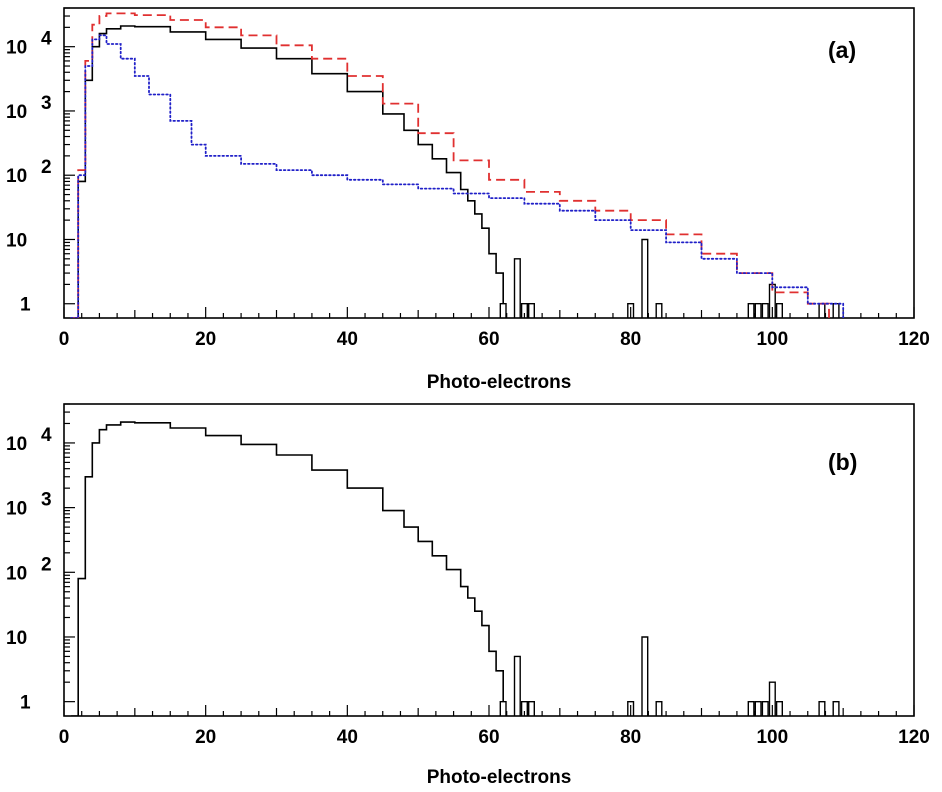 This screenshot has width=942, height=792. What do you see at coordinates (842, 462) in the screenshot?
I see `panel-label: (b)` at bounding box center [842, 462].